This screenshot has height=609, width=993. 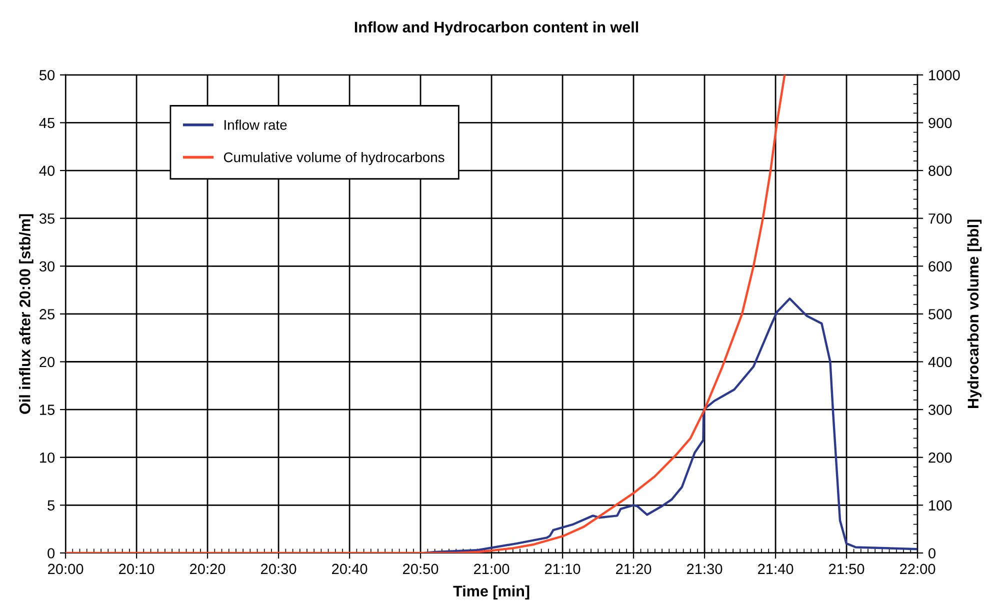 What do you see at coordinates (974, 314) in the screenshot?
I see `y2-axis-title: Hydrocarbon volume [bbl]` at bounding box center [974, 314].